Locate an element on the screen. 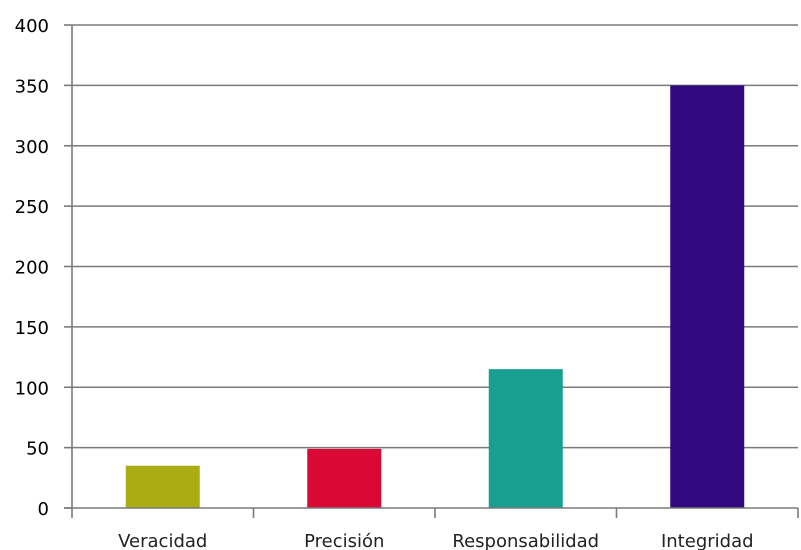 The height and width of the screenshot is (550, 801). x-tick-label: Precisión is located at coordinates (344, 540).